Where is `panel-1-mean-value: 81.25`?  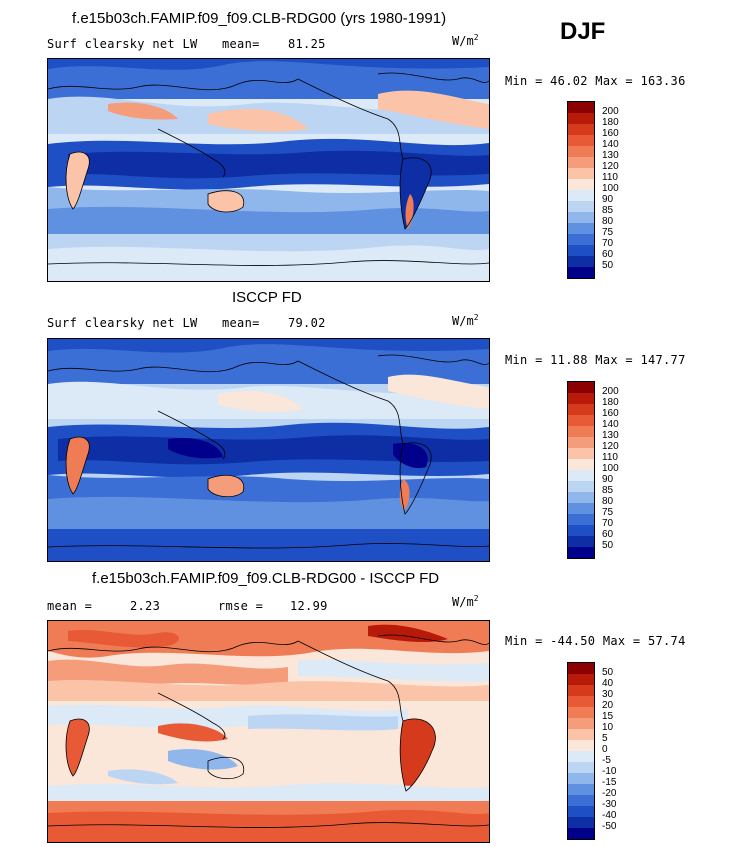 panel-1-mean-value: 81.25 is located at coordinates (307, 44).